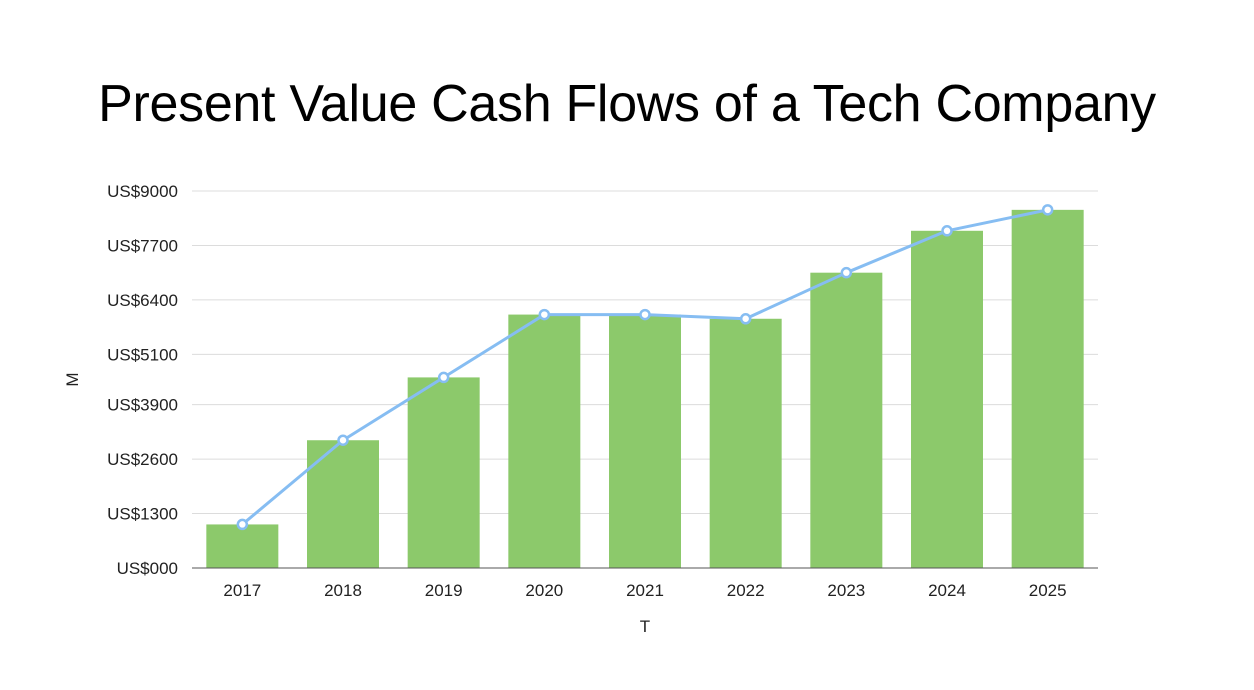 The image size is (1254, 690). I want to click on x-tick-label: 2018, so click(343, 590).